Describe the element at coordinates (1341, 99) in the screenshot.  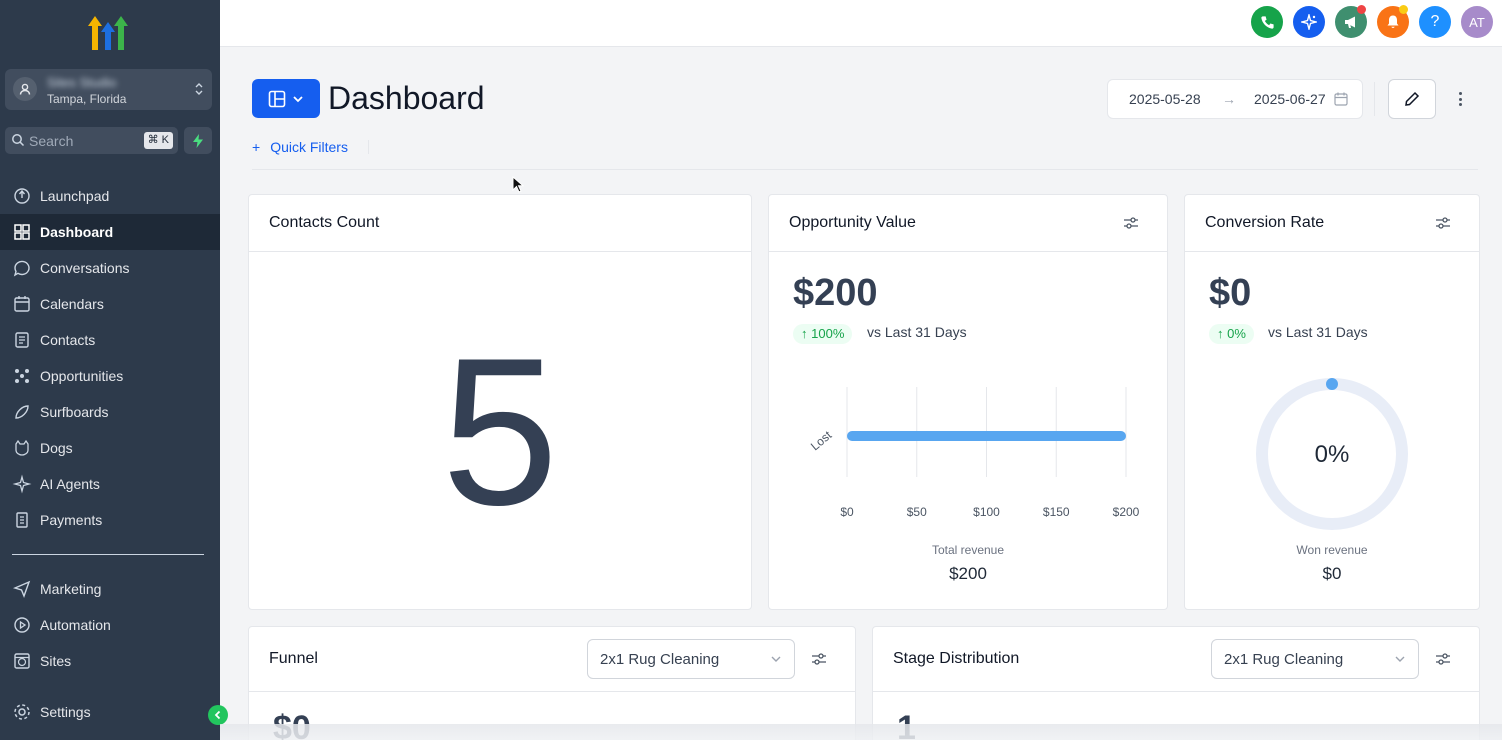
I see `calendar-icon` at that location.